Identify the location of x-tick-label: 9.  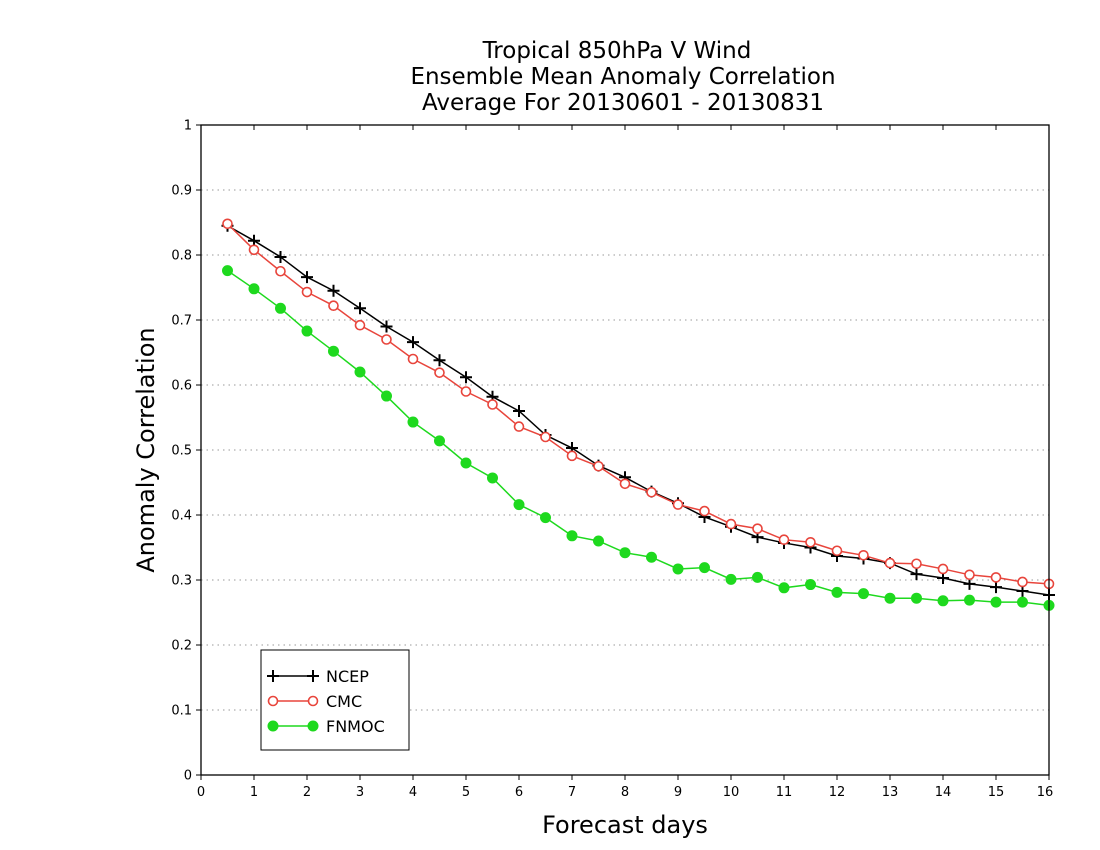
(678, 792).